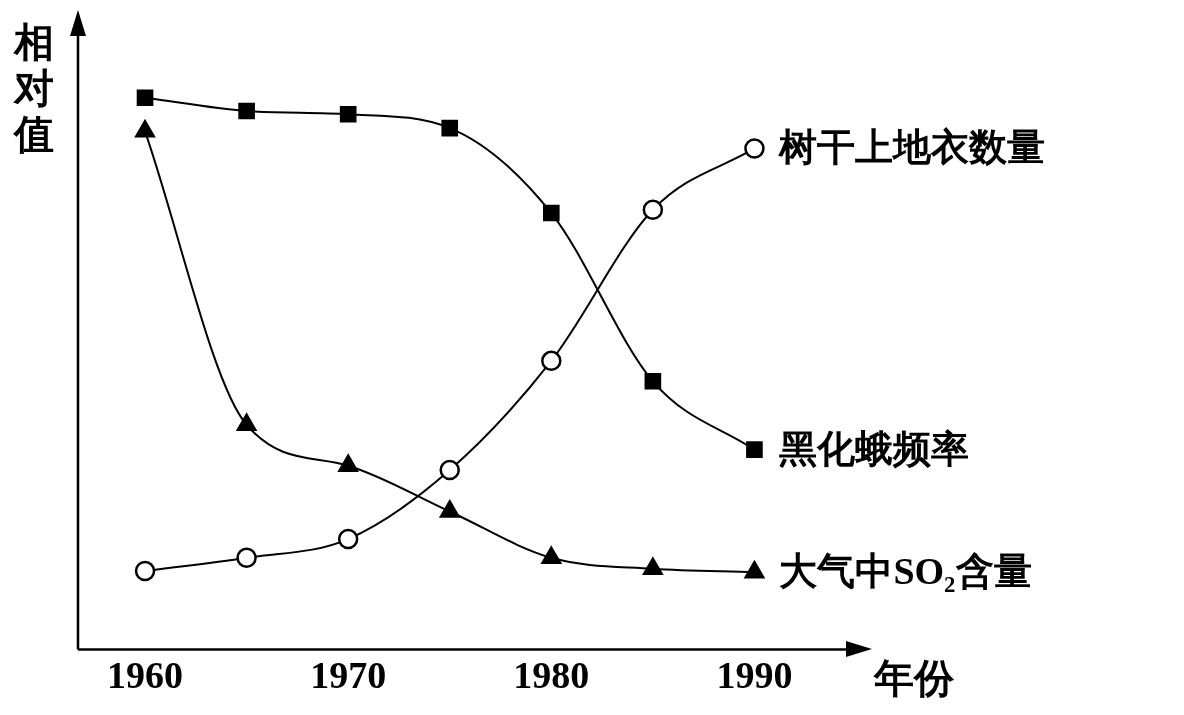  I want to click on x-axis-title: 年份, so click(914, 678).